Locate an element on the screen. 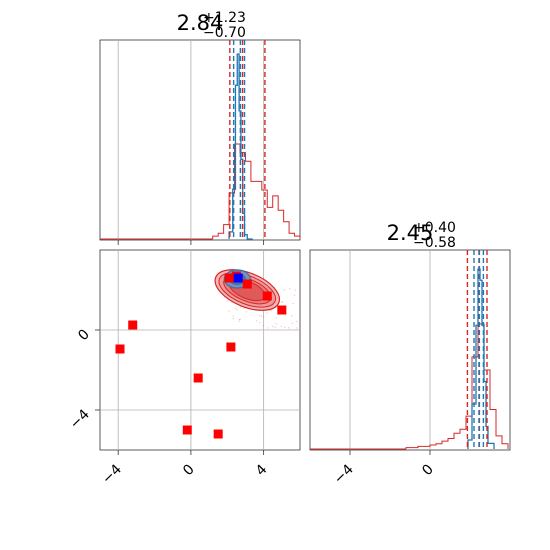  histogram-frame-param1 is located at coordinates (200, 140).